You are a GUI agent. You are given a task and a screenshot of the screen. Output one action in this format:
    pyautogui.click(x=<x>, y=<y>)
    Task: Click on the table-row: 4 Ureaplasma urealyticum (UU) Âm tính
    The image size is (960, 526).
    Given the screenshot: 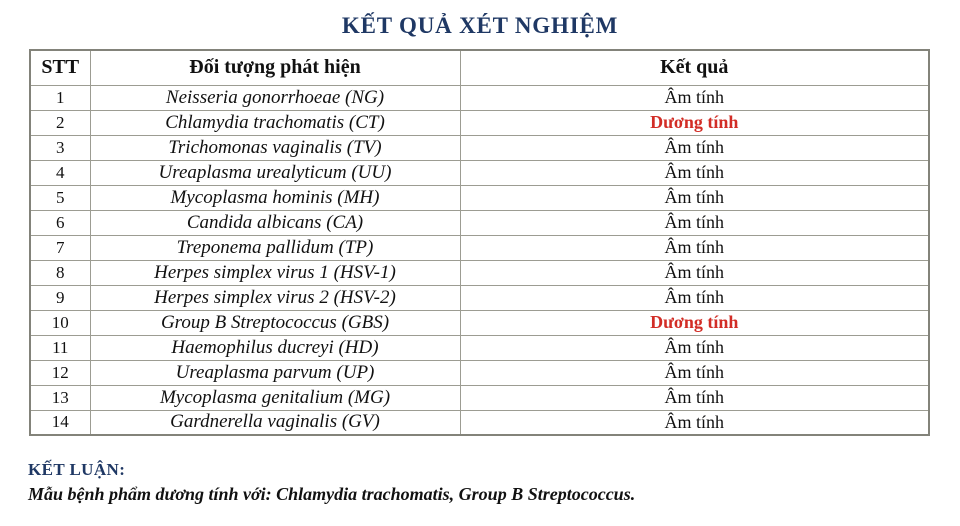 What is the action you would take?
    pyautogui.click(x=479, y=172)
    